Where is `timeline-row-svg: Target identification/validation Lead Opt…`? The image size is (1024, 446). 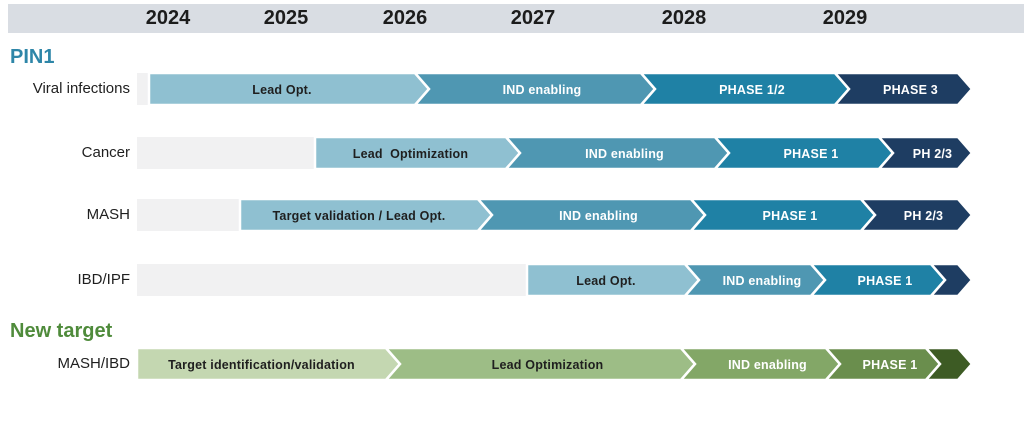 timeline-row-svg: Target identification/validation Lead Opt… is located at coordinates (554, 365).